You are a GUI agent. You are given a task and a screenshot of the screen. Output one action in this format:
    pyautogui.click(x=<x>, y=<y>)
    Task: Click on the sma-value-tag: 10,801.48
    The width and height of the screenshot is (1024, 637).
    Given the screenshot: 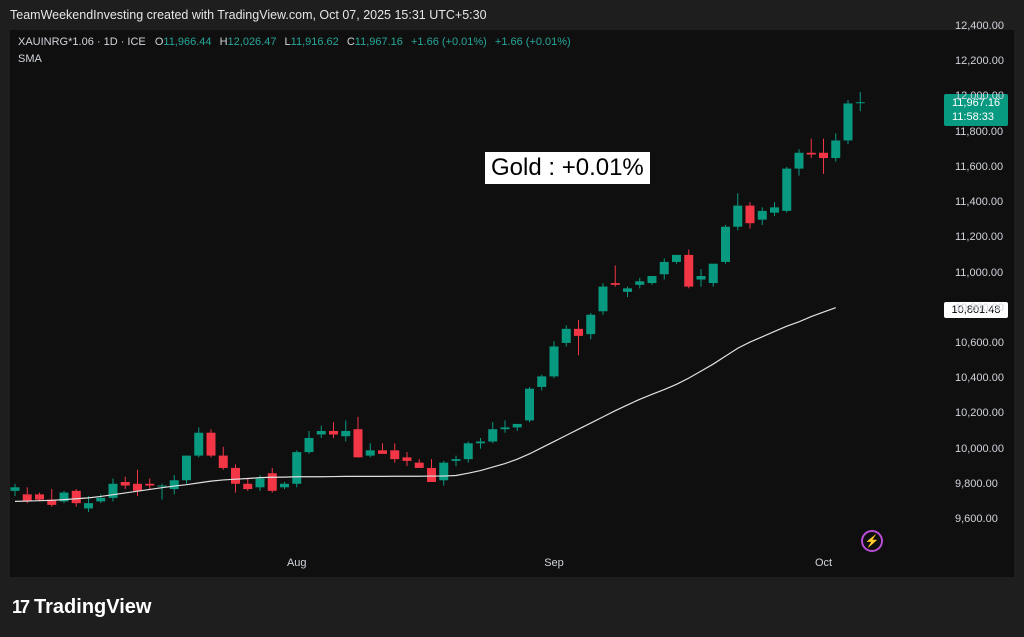 What is the action you would take?
    pyautogui.click(x=976, y=310)
    